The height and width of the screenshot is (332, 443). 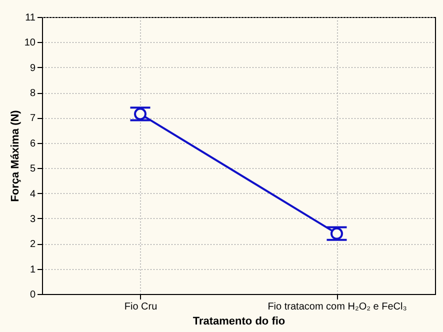 I want to click on y-tick-label: 9, so click(x=33, y=68).